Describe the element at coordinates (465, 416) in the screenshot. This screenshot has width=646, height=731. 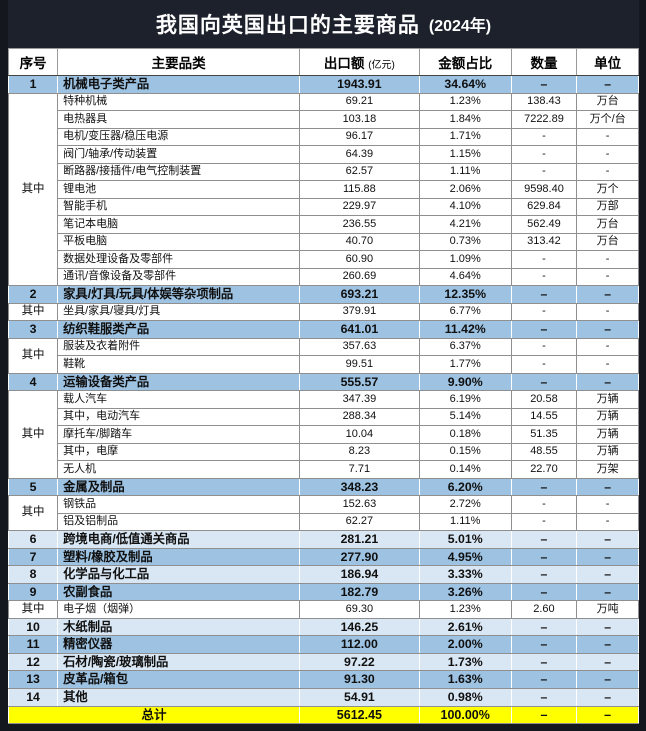
I see `share-value-cell: 5.14%` at that location.